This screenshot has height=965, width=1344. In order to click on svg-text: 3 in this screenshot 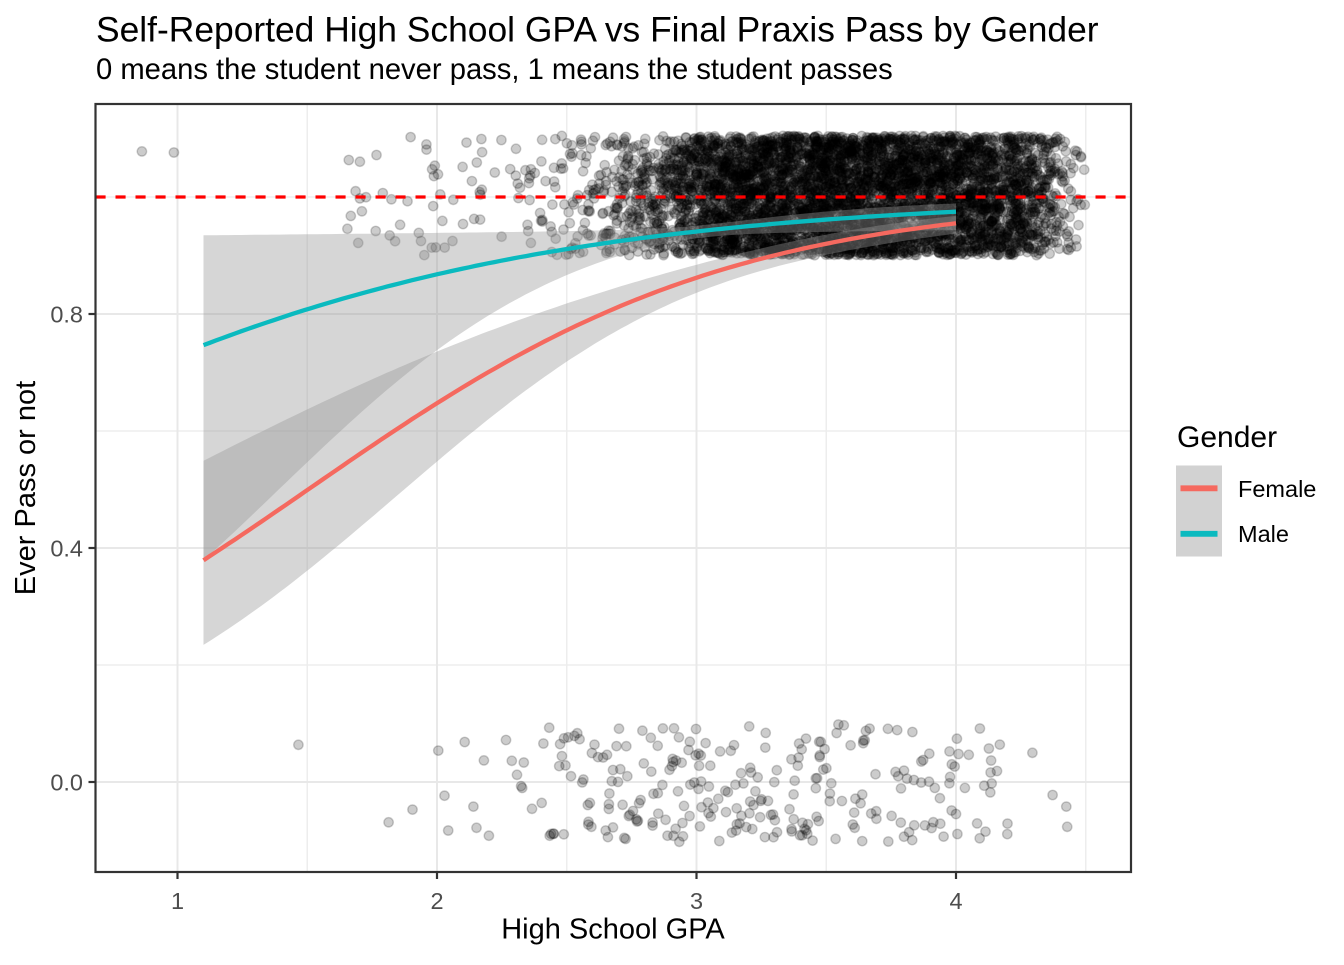, I will do `click(696, 901)`.